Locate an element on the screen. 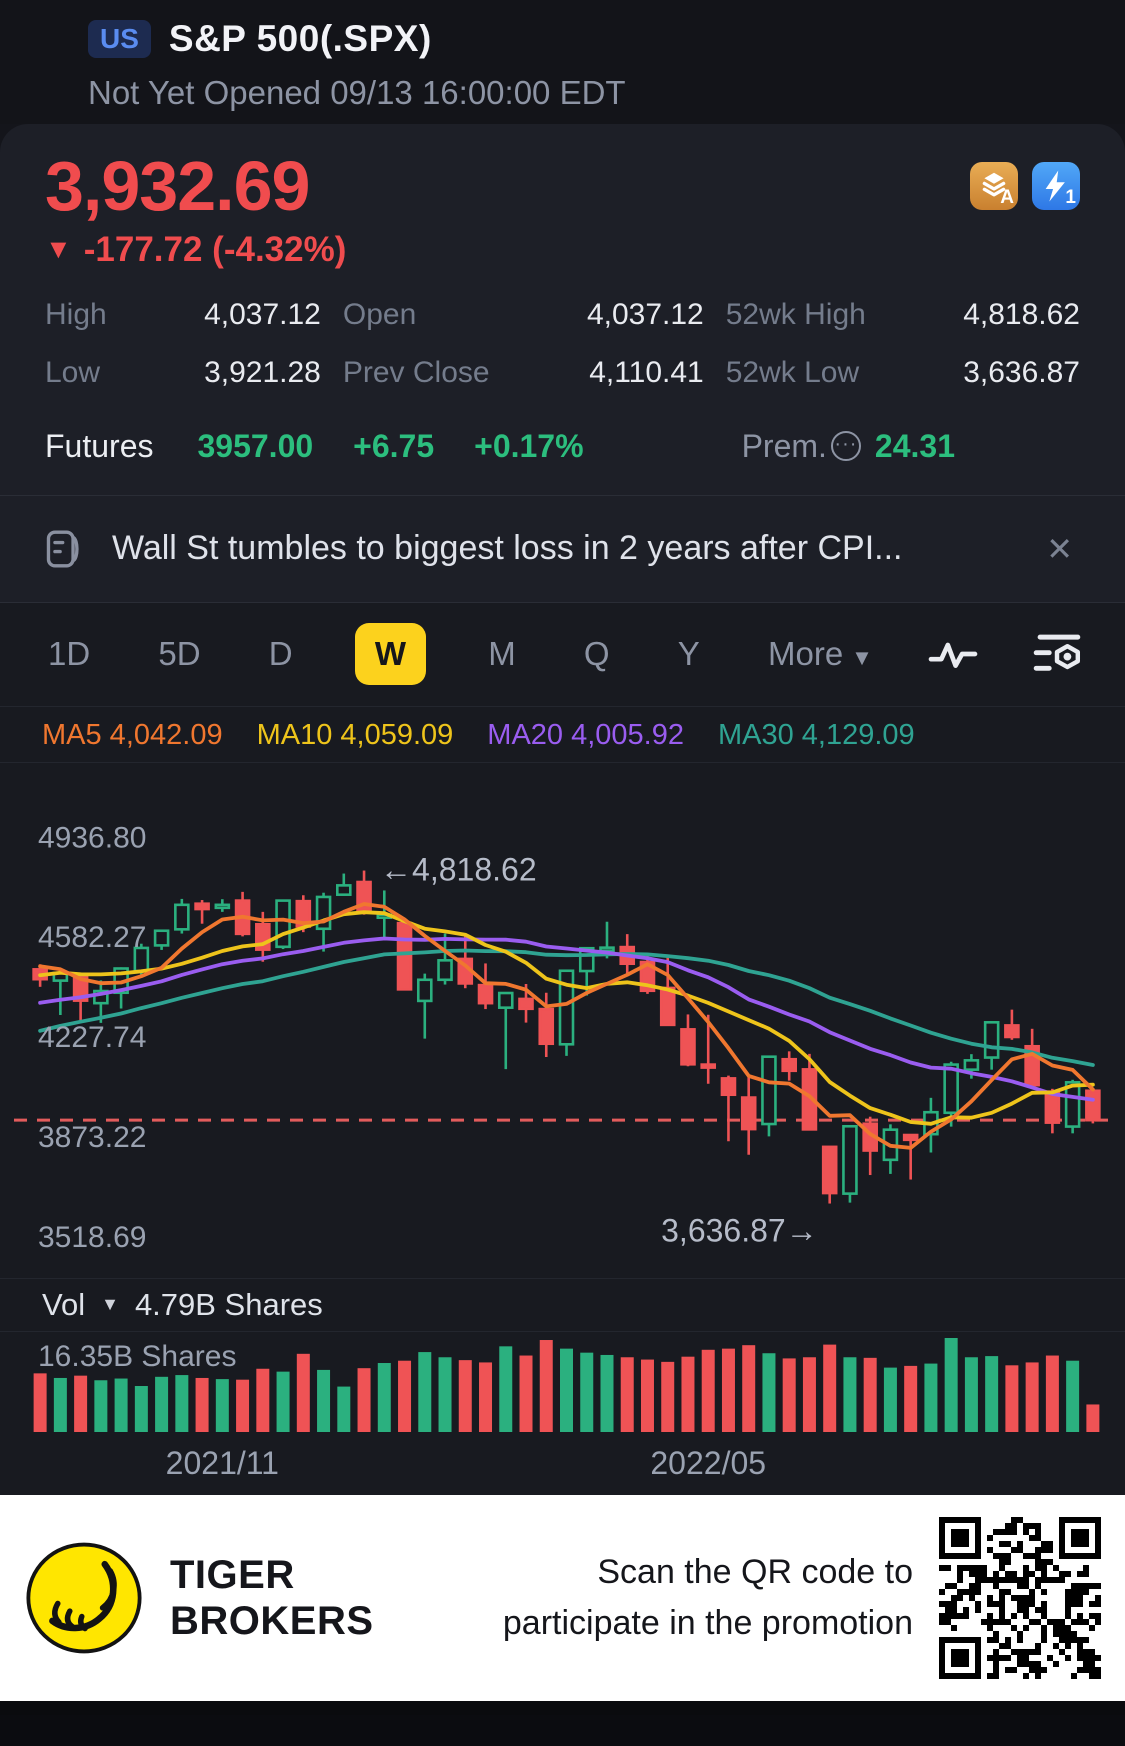  svg-text: 16.35B Shares is located at coordinates (137, 1356).